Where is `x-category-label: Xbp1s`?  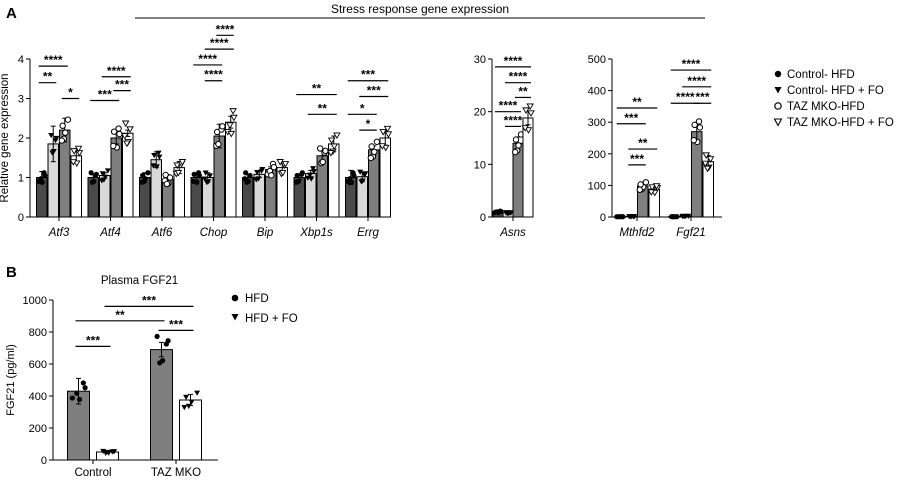 x-category-label: Xbp1s is located at coordinates (316, 233).